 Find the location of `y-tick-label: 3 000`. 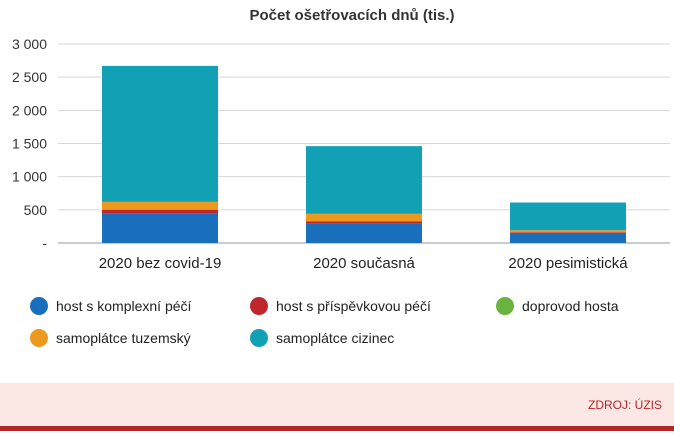

y-tick-label: 3 000 is located at coordinates (29, 44).